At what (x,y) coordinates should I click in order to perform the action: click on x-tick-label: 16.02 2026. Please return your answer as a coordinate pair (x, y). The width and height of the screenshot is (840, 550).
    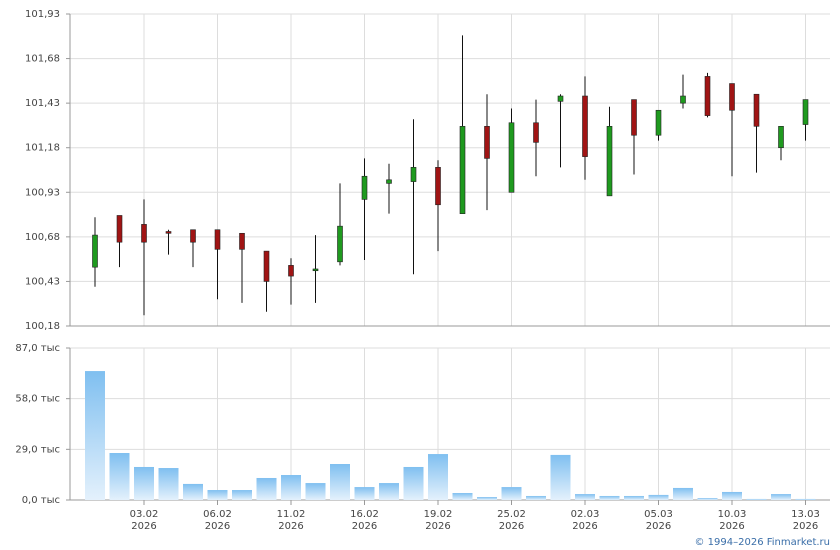
    Looking at the image, I should click on (364, 520).